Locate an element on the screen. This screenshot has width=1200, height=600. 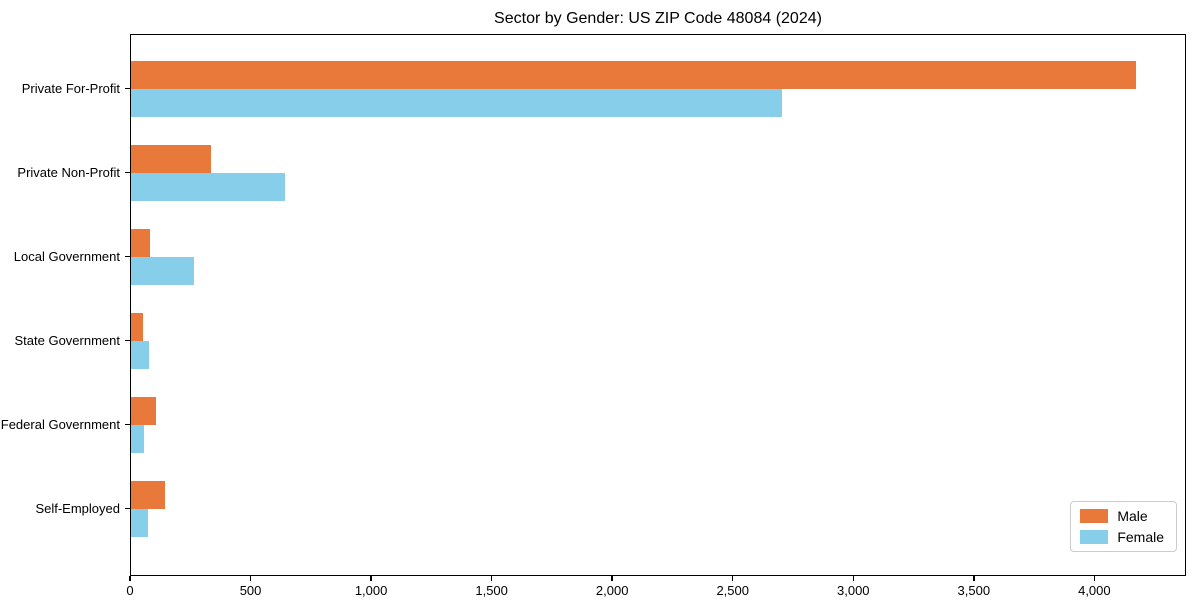
x-tick-label: 0 is located at coordinates (130, 590).